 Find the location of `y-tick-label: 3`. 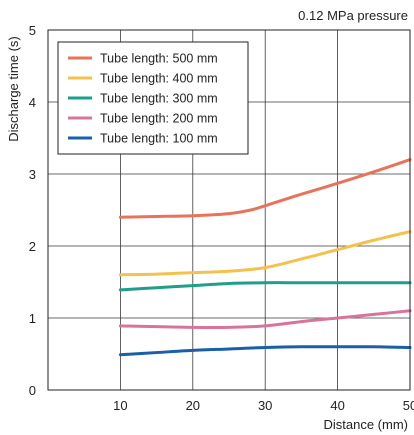

y-tick-label: 3 is located at coordinates (32, 174).